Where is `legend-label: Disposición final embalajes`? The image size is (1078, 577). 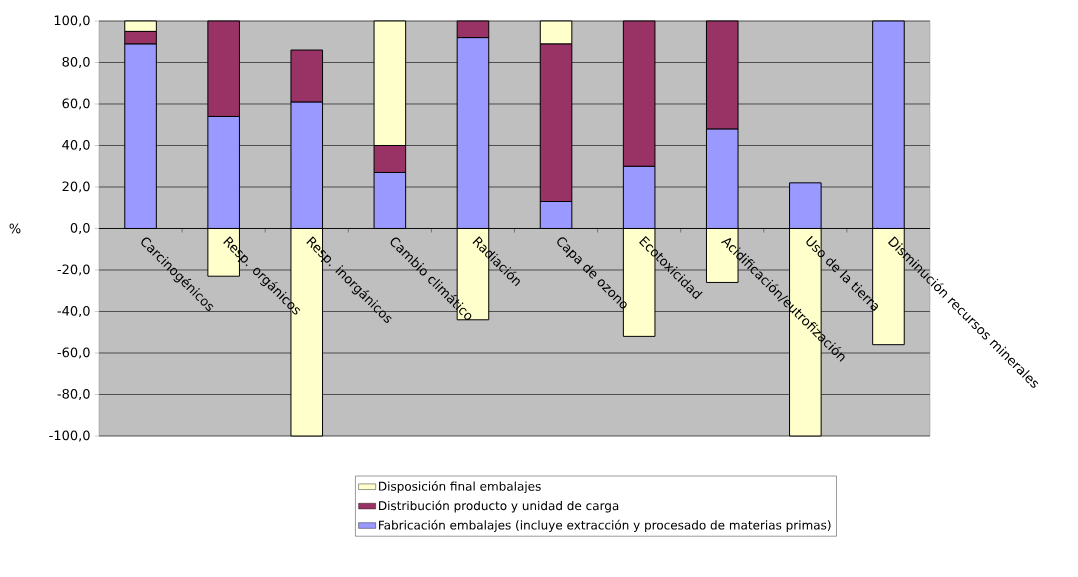 legend-label: Disposición final embalajes is located at coordinates (460, 487).